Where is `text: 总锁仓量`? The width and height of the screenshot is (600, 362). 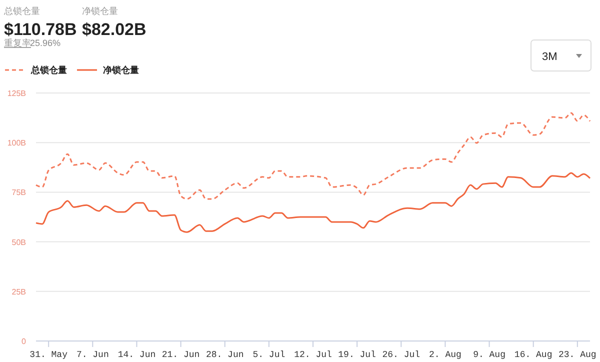
text: 总锁仓量 is located at coordinates (21, 11).